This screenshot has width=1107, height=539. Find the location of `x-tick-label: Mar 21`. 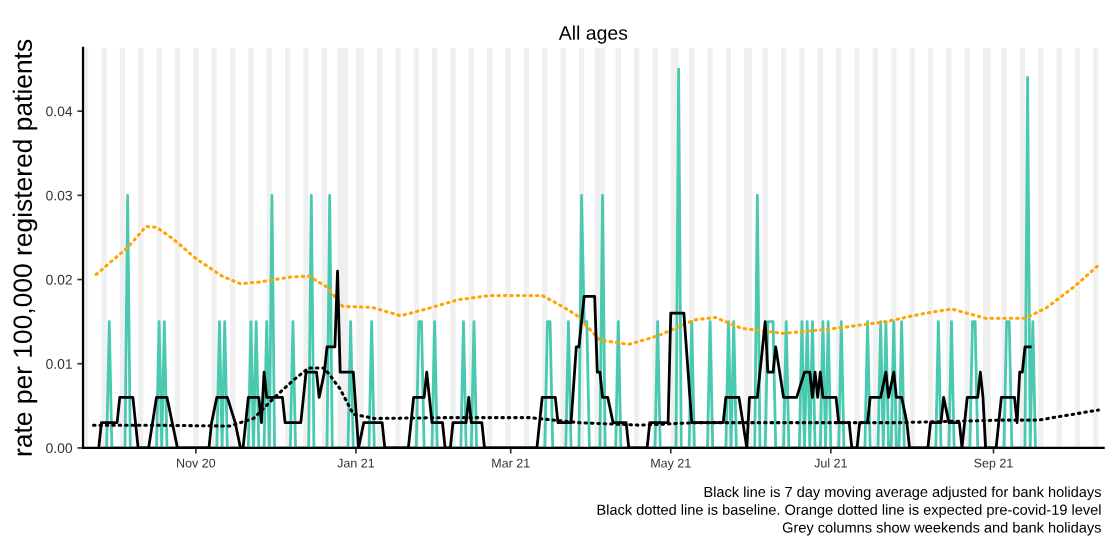

x-tick-label: Mar 21 is located at coordinates (511, 463).